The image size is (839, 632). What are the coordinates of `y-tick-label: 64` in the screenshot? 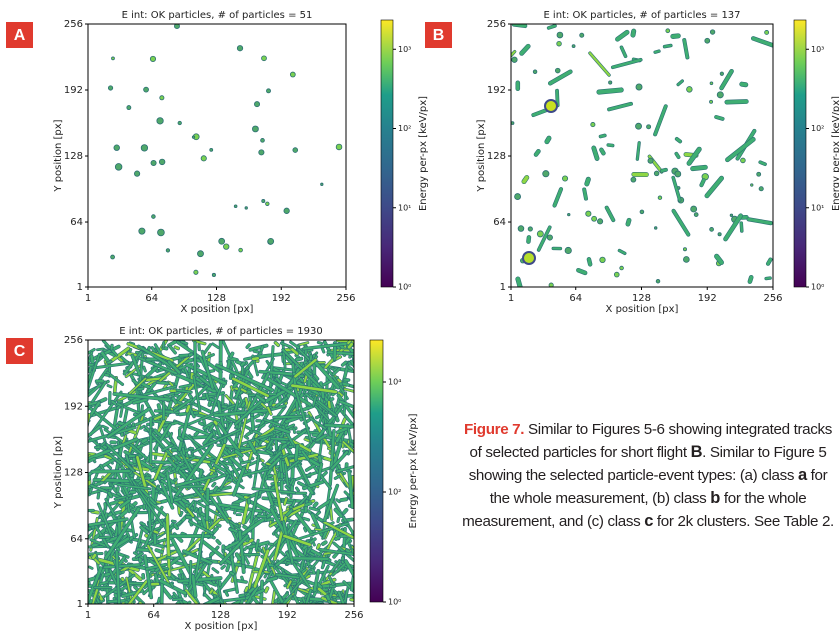 It's located at (499, 222).